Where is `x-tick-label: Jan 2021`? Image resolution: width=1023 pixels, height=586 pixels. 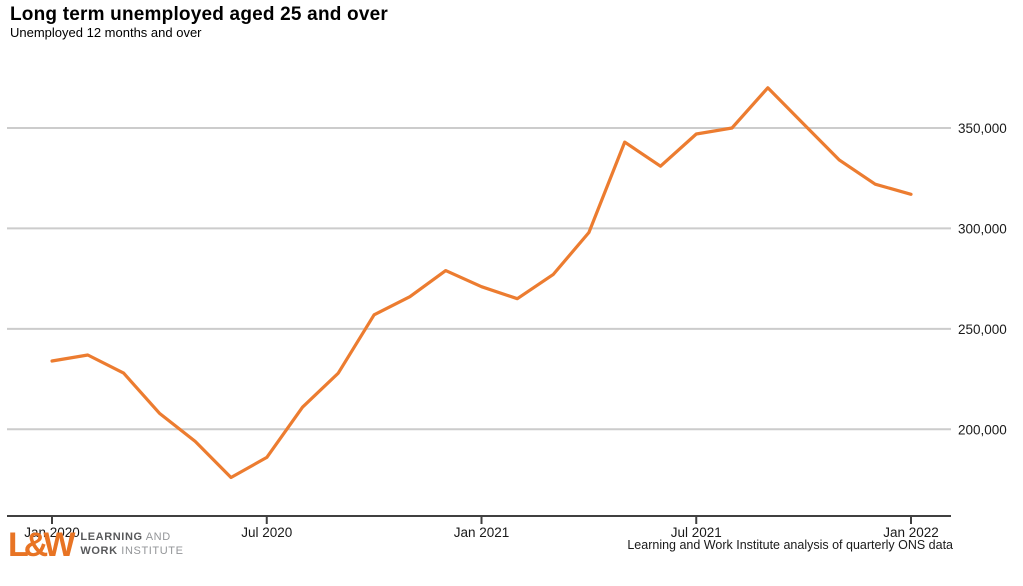 x-tick-label: Jan 2021 is located at coordinates (482, 532).